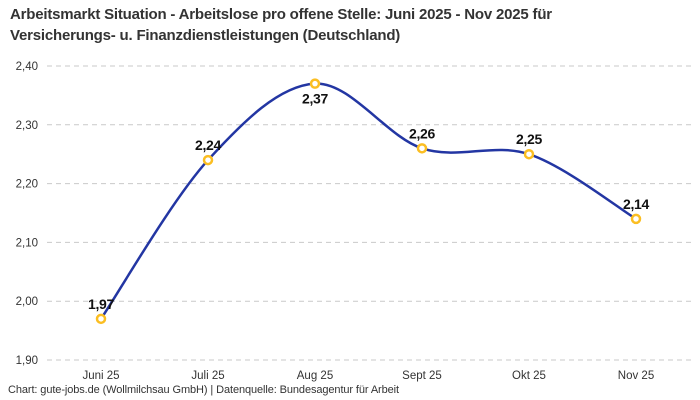  Describe the element at coordinates (636, 376) in the screenshot. I see `x-tick-label: Nov 25` at that location.